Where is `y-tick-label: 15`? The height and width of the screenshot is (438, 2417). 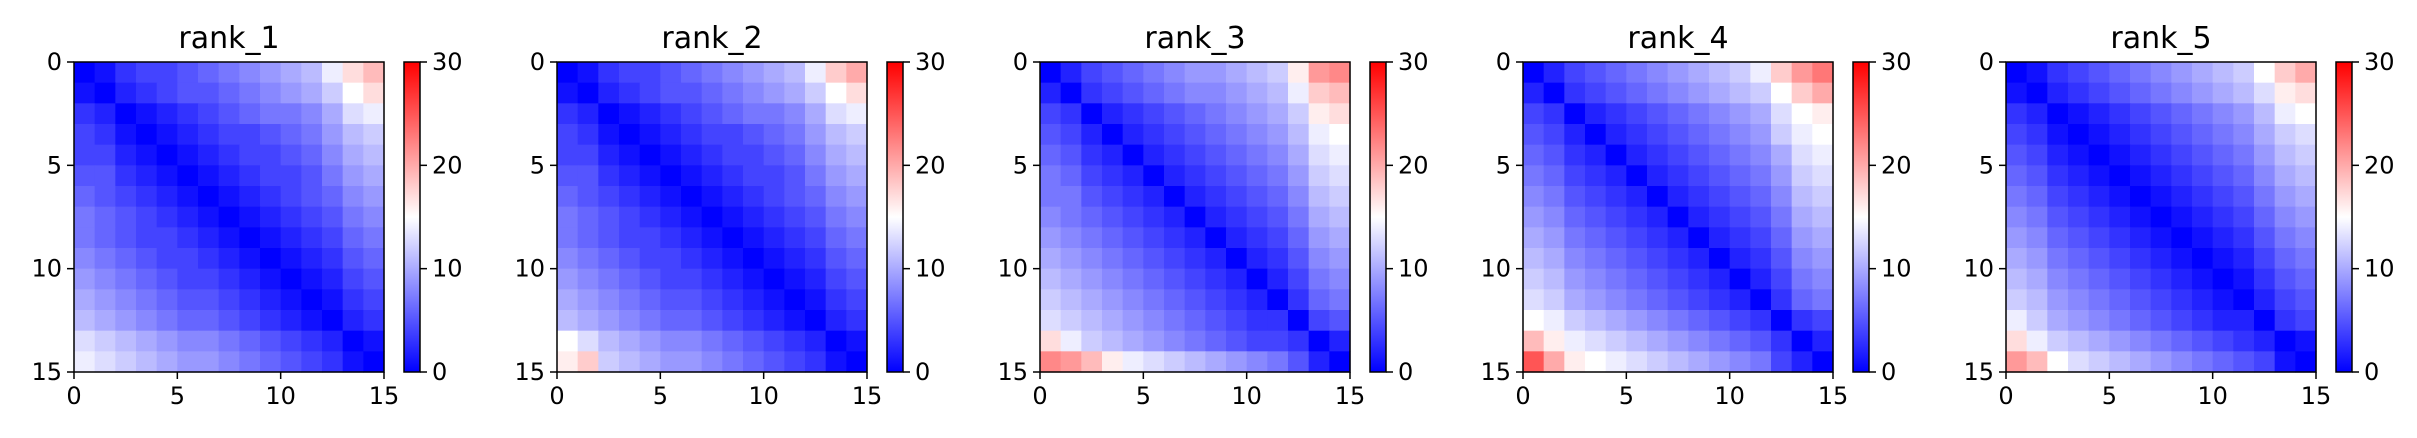
y-tick-label: 15 is located at coordinates (1978, 372).